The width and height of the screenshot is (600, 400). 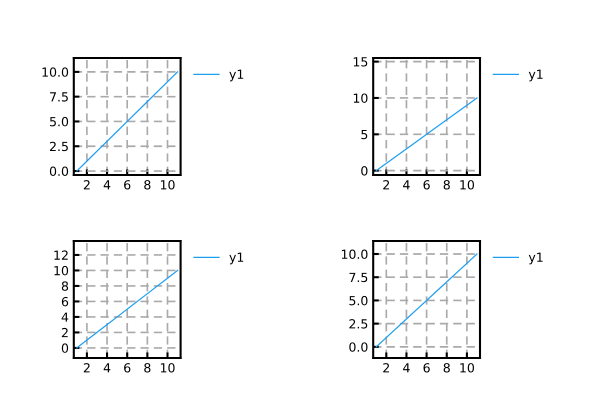 I want to click on y-tick-label: 15, so click(x=361, y=62).